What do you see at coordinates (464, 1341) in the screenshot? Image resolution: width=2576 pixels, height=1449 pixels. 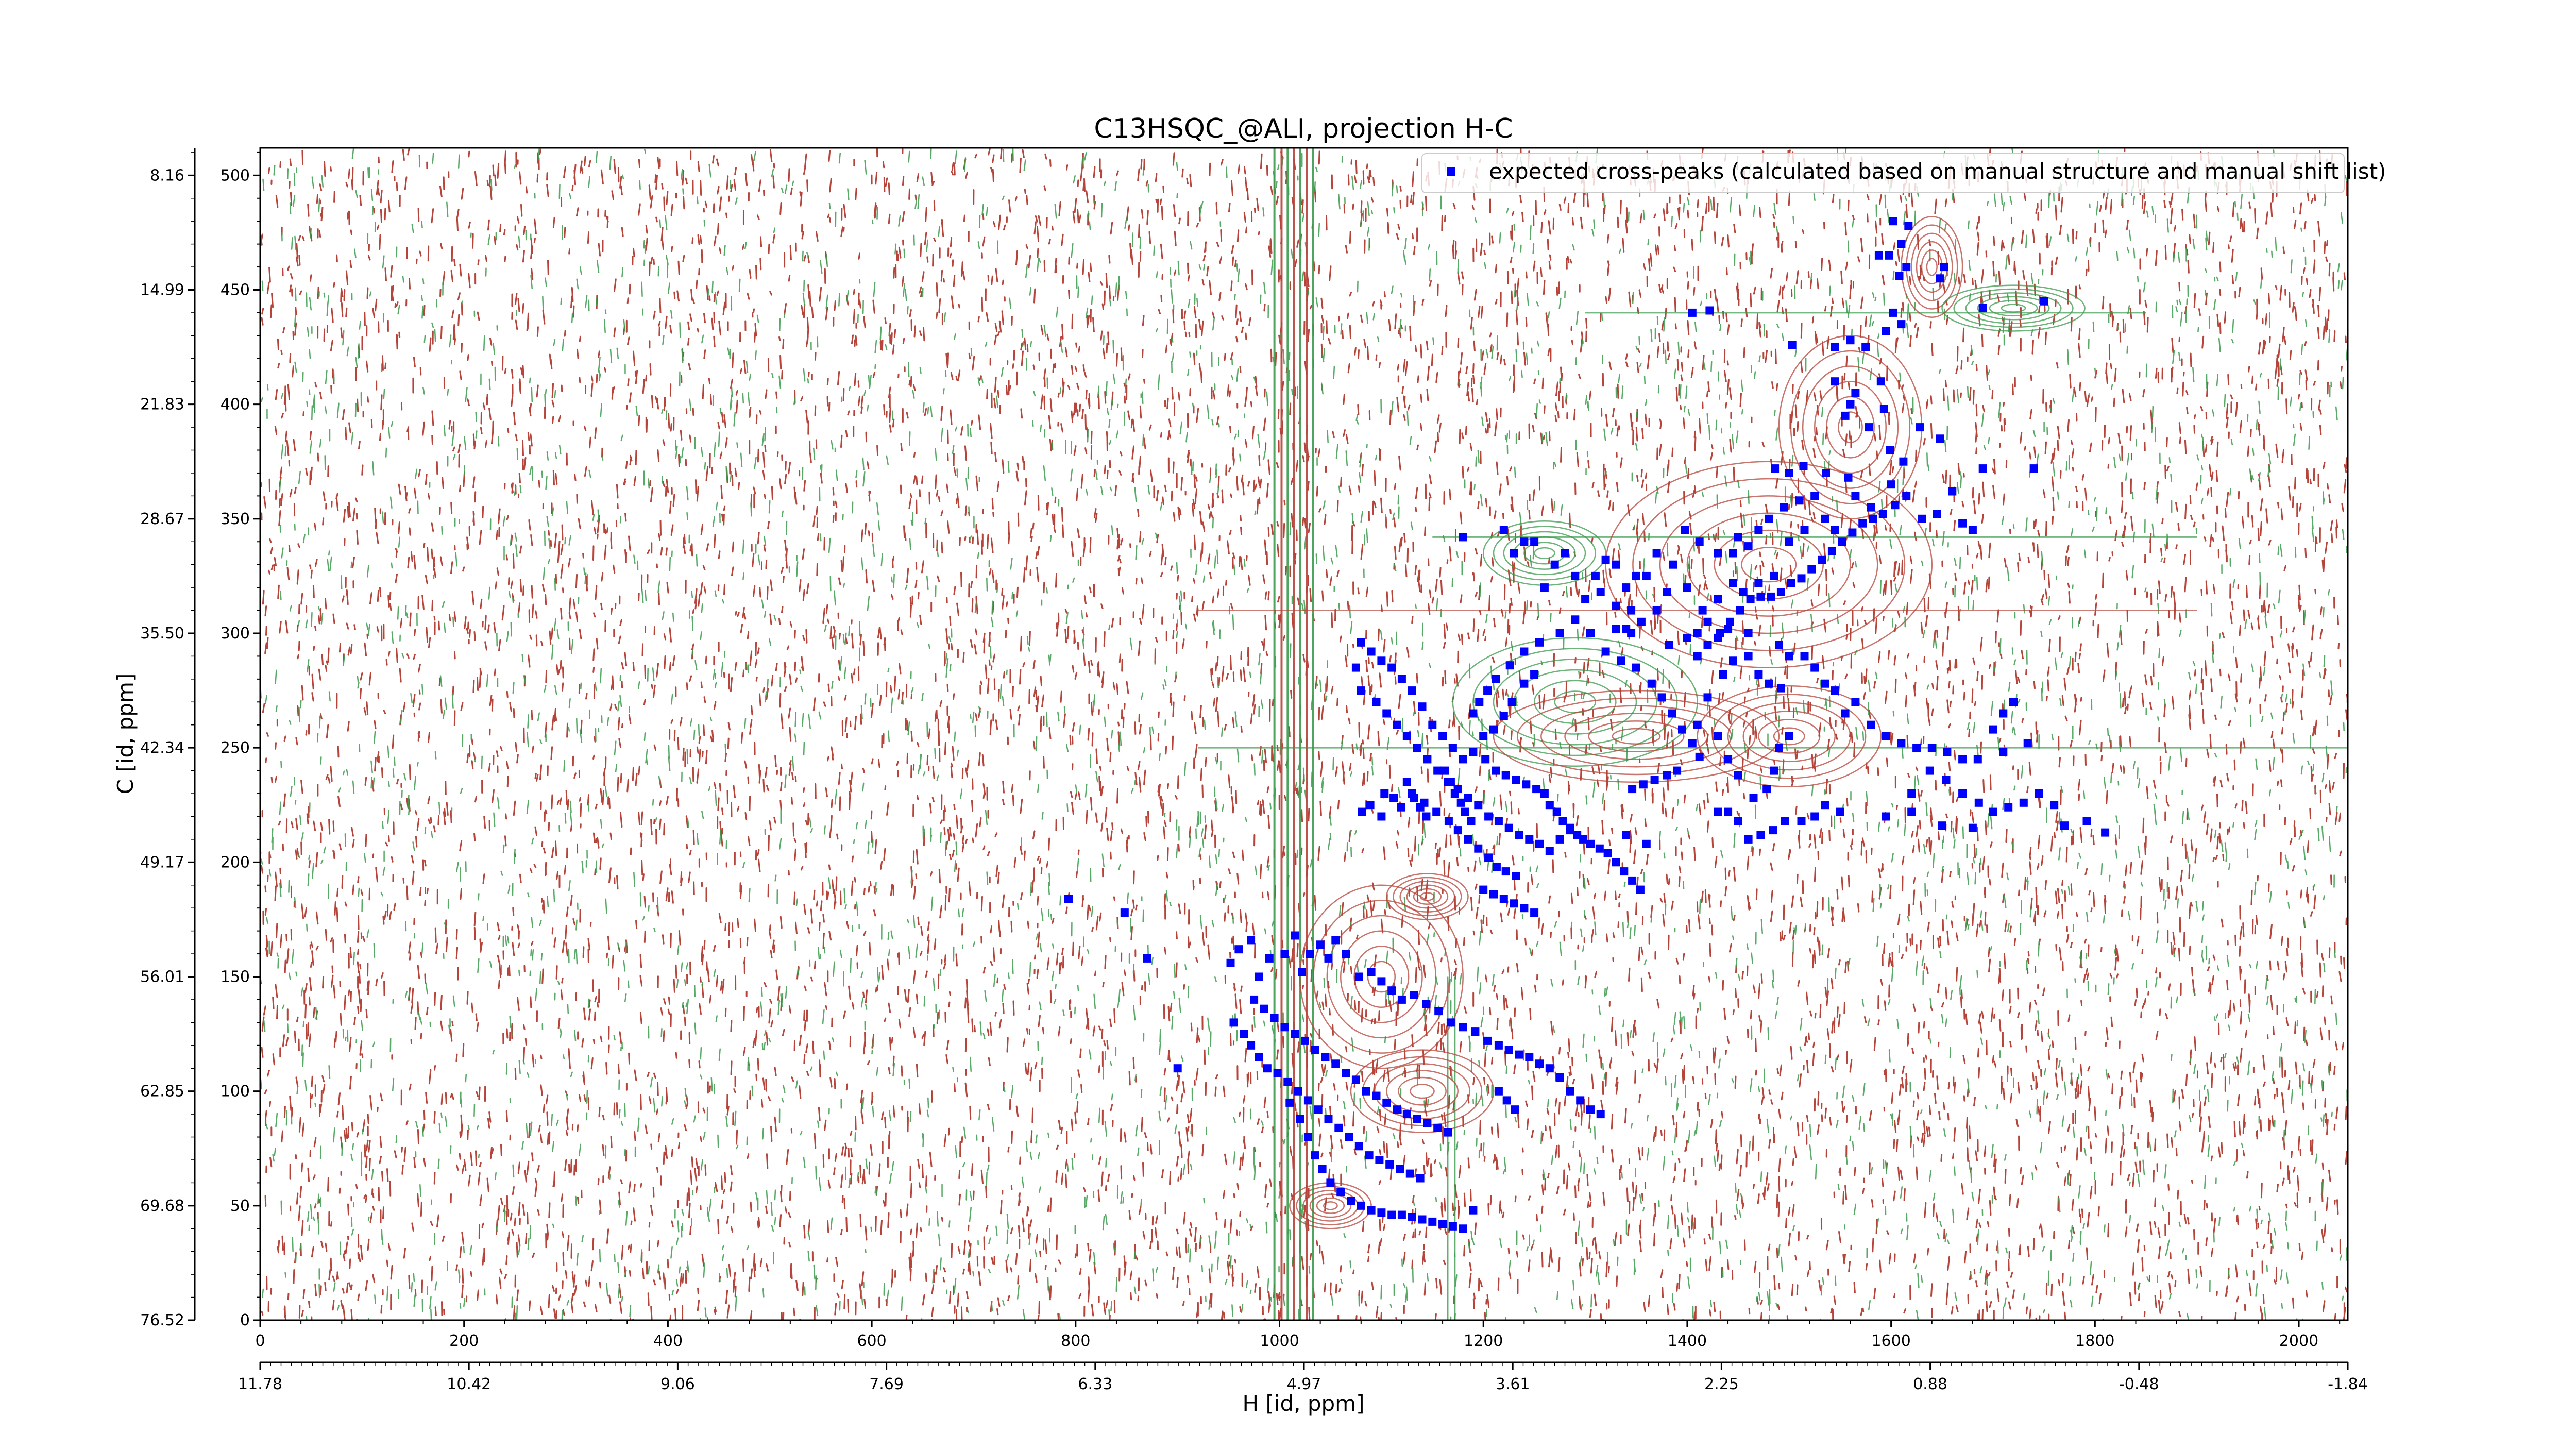 I see `x-tick-label: 200` at bounding box center [464, 1341].